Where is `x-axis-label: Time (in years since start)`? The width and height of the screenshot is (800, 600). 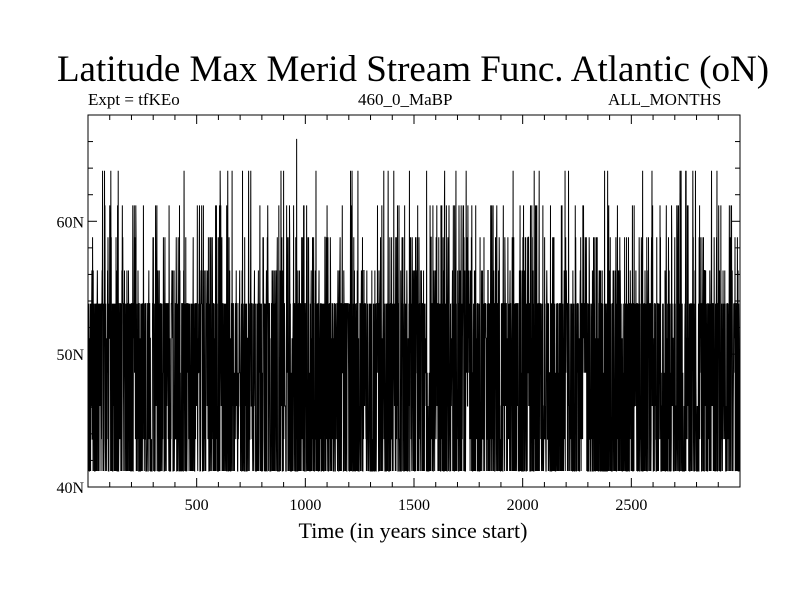 x-axis-label: Time (in years since start) is located at coordinates (413, 530).